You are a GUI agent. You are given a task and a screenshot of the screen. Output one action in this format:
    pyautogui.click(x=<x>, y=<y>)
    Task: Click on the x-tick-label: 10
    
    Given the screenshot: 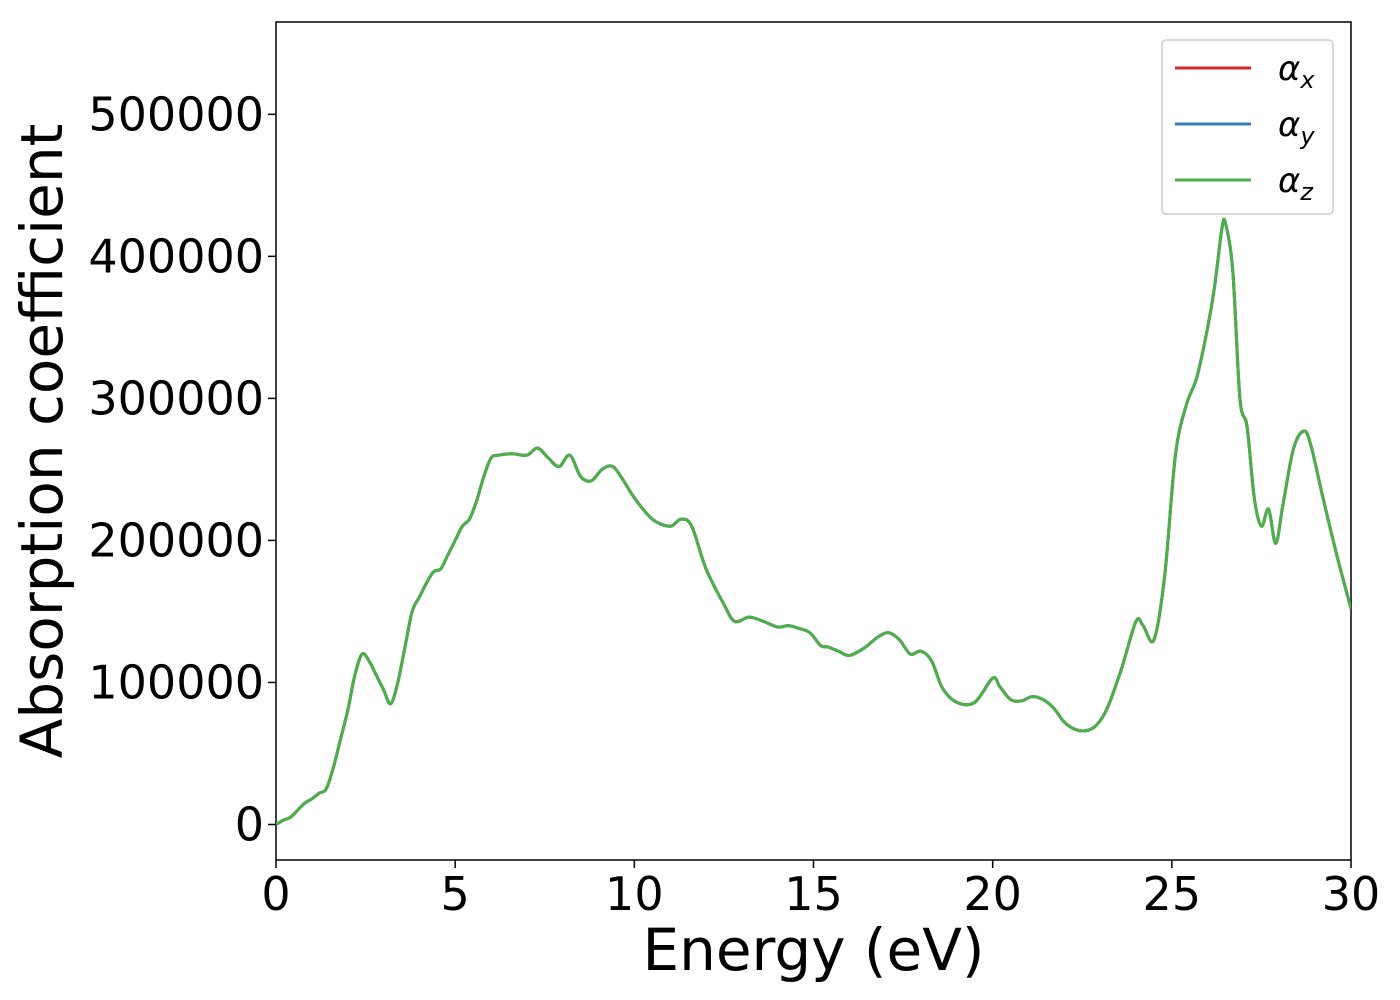 What is the action you would take?
    pyautogui.click(x=634, y=894)
    